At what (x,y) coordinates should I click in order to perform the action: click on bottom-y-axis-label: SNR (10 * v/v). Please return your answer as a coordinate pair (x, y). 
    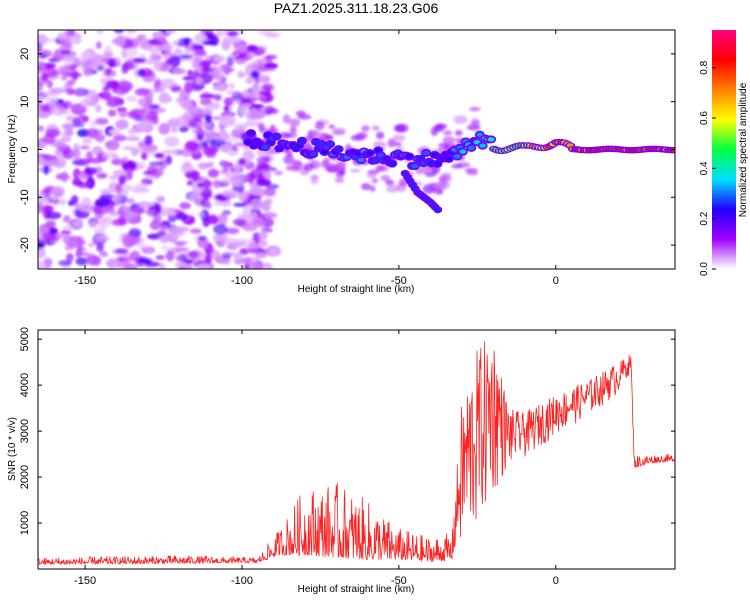
    Looking at the image, I should click on (12, 449).